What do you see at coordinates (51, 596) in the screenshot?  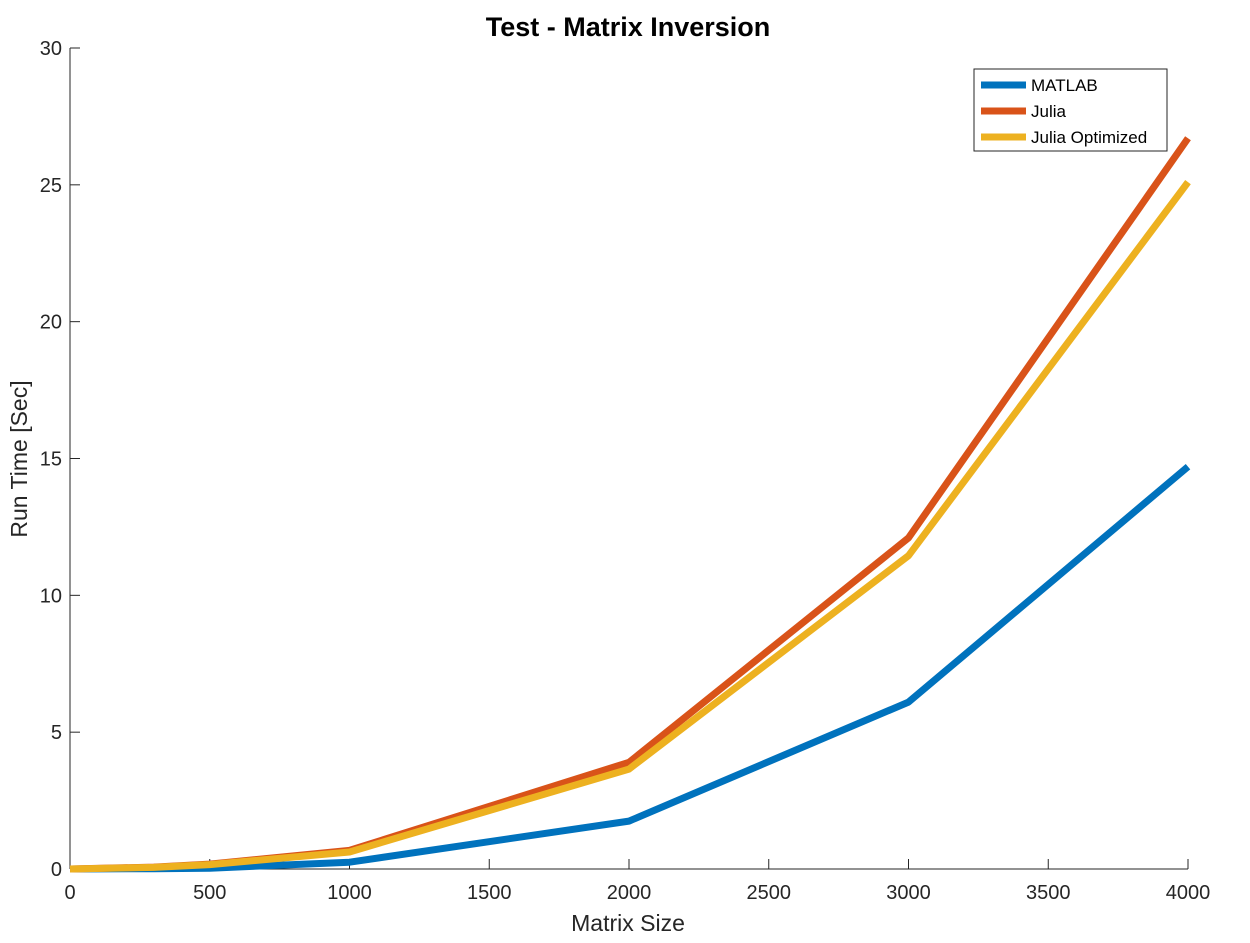 I see `y-tick-label: 10` at bounding box center [51, 596].